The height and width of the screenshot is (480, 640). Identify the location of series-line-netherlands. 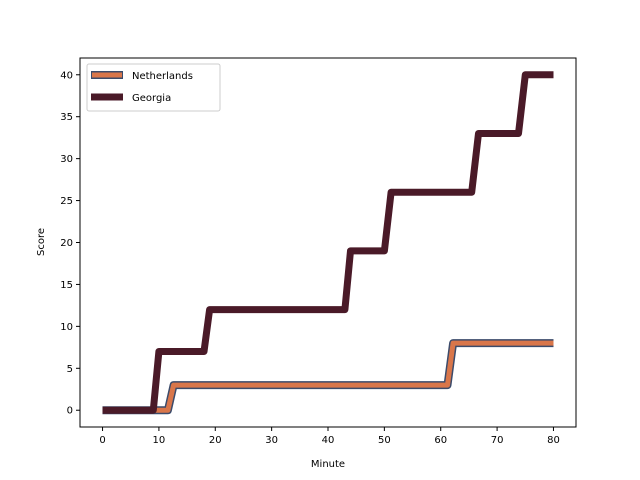
(328, 376).